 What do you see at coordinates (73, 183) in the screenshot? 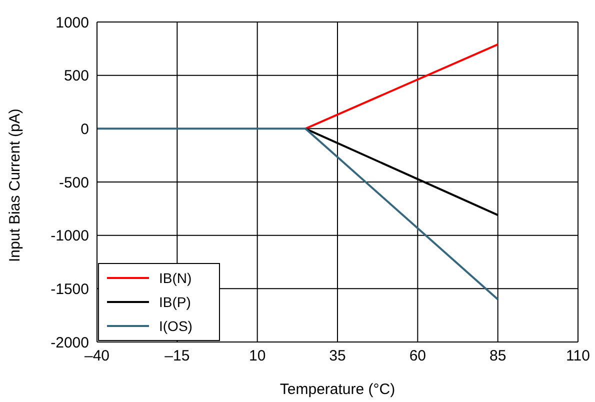
I see `y-tick-label: -500` at bounding box center [73, 183].